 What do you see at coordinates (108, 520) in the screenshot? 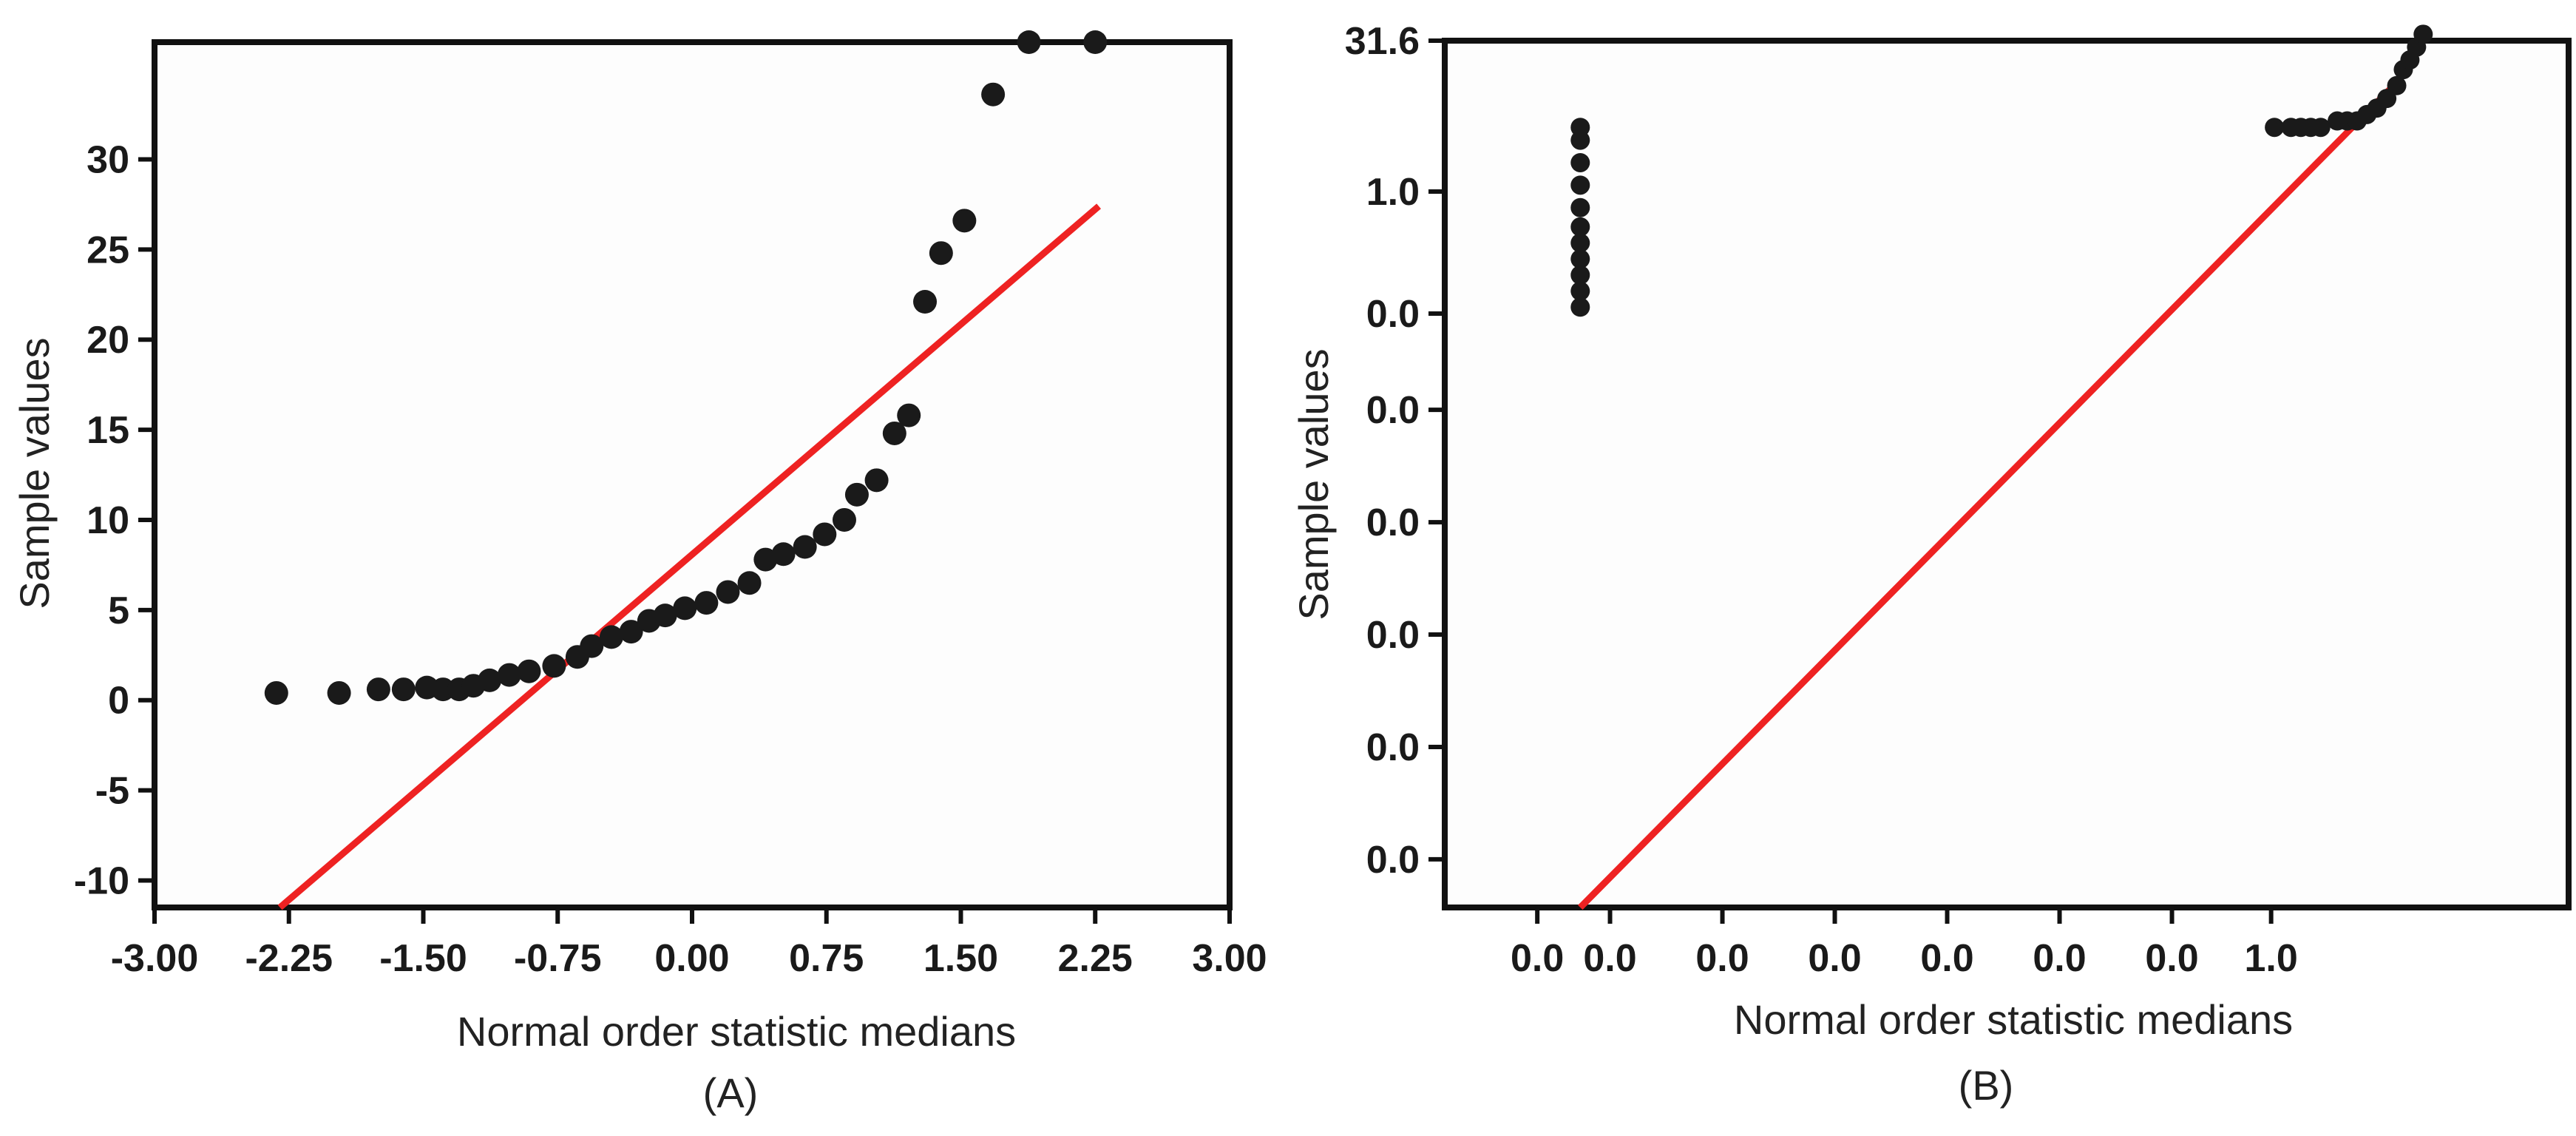
I see `panel-a-y-tick-label: 10` at bounding box center [108, 520].